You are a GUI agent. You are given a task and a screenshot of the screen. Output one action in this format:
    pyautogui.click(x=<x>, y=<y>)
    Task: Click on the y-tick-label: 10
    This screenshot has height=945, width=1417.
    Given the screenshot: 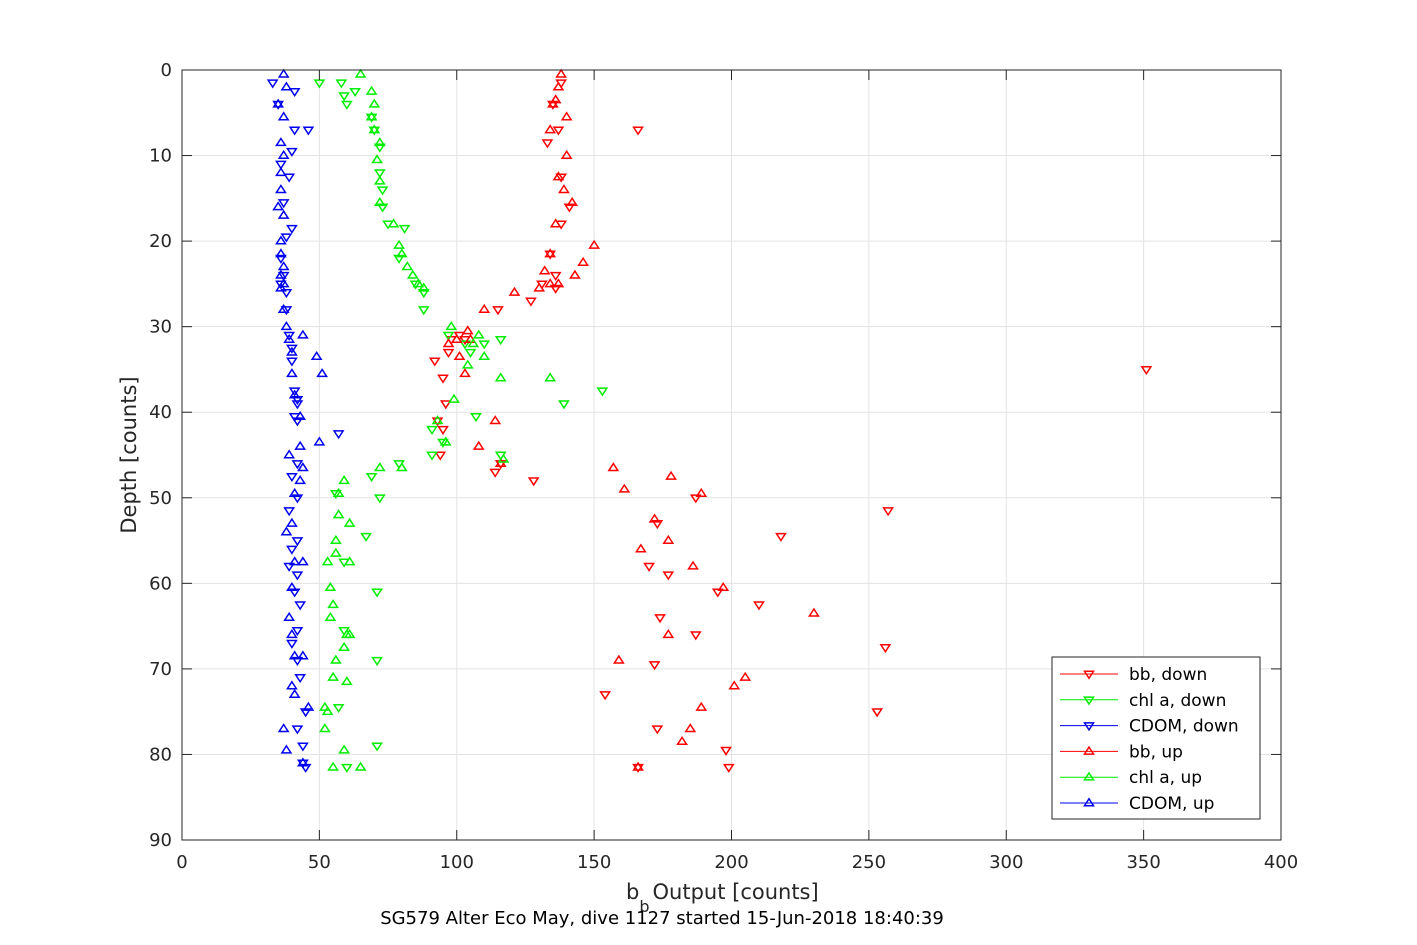 What is the action you would take?
    pyautogui.click(x=160, y=156)
    